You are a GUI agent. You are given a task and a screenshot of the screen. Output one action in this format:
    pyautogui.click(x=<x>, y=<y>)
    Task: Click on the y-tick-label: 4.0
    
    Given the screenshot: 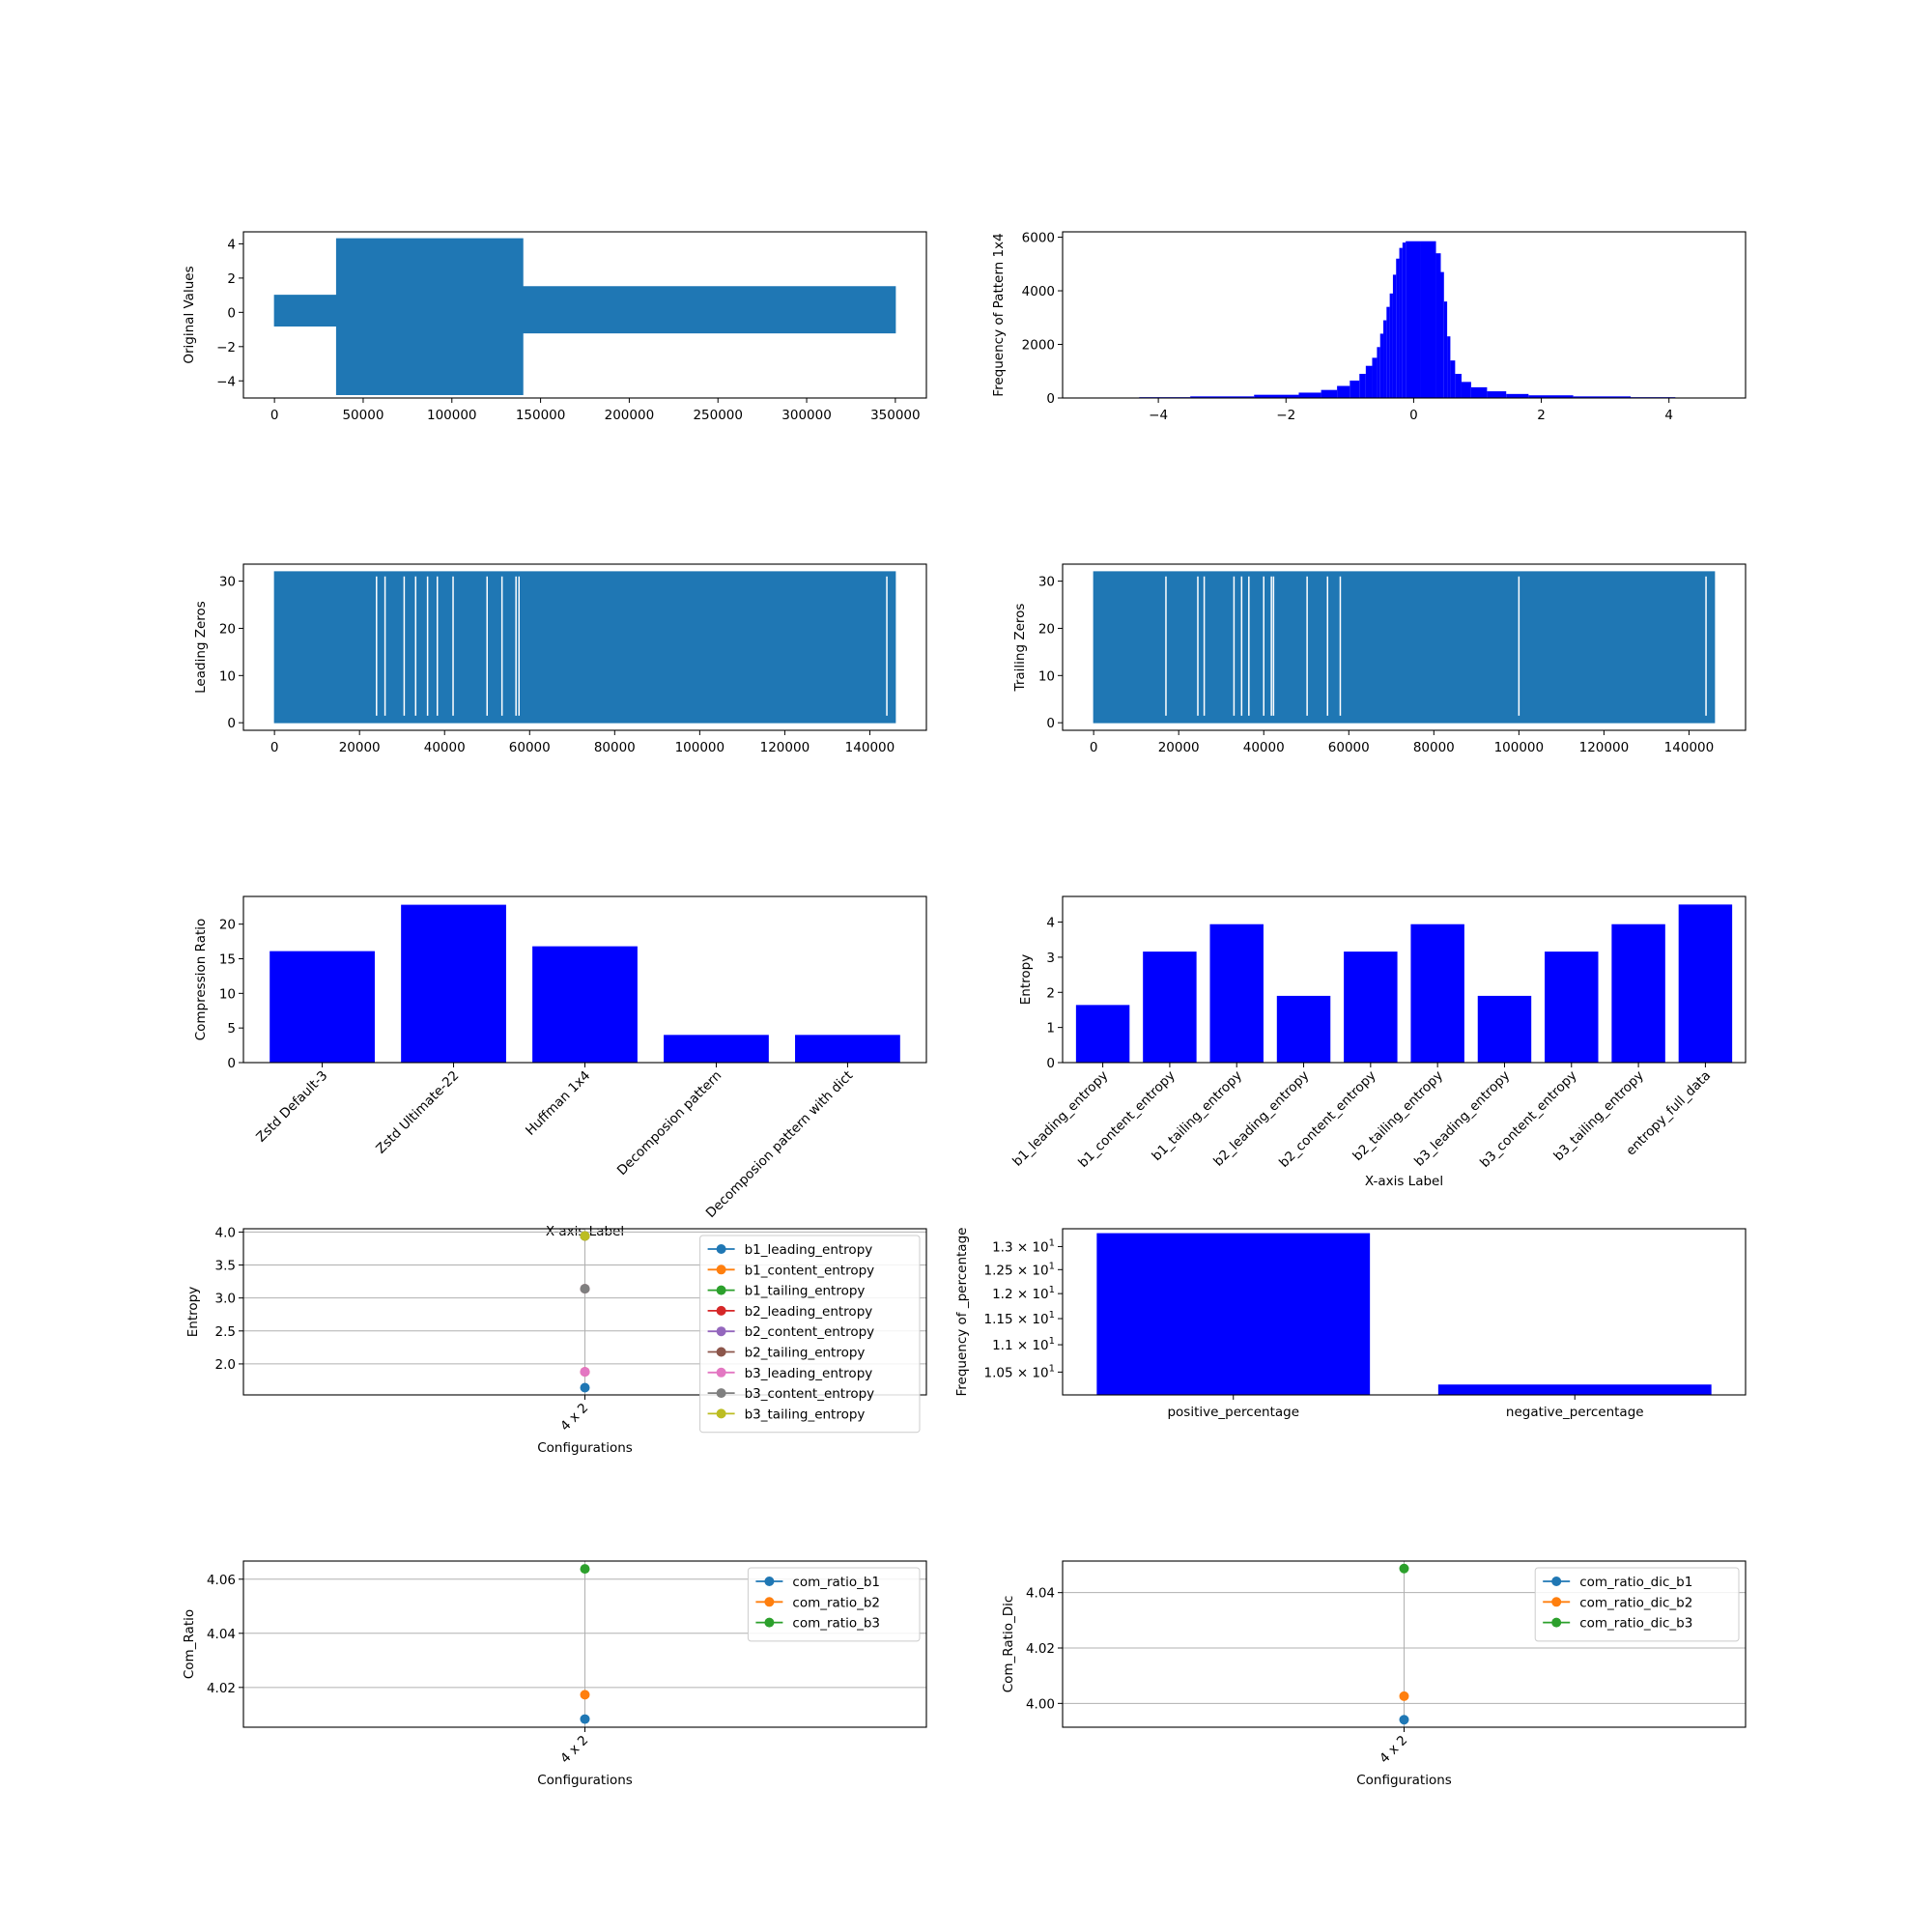 What is the action you would take?
    pyautogui.click(x=225, y=1232)
    